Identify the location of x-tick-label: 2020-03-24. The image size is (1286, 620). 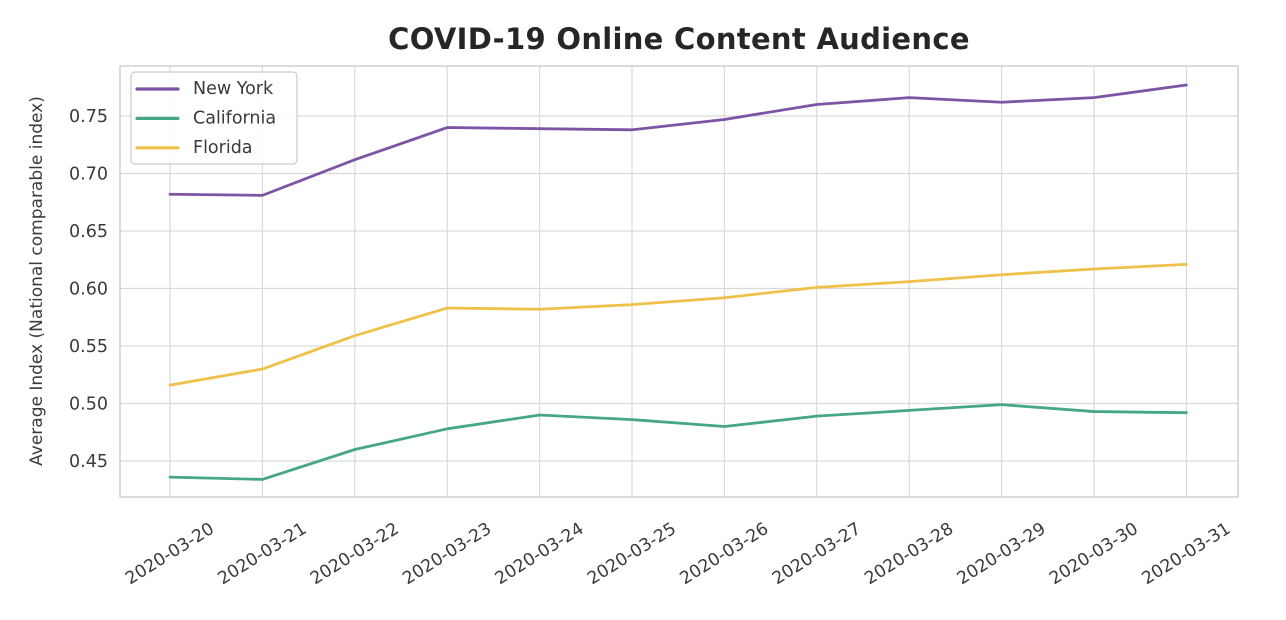
(540, 554).